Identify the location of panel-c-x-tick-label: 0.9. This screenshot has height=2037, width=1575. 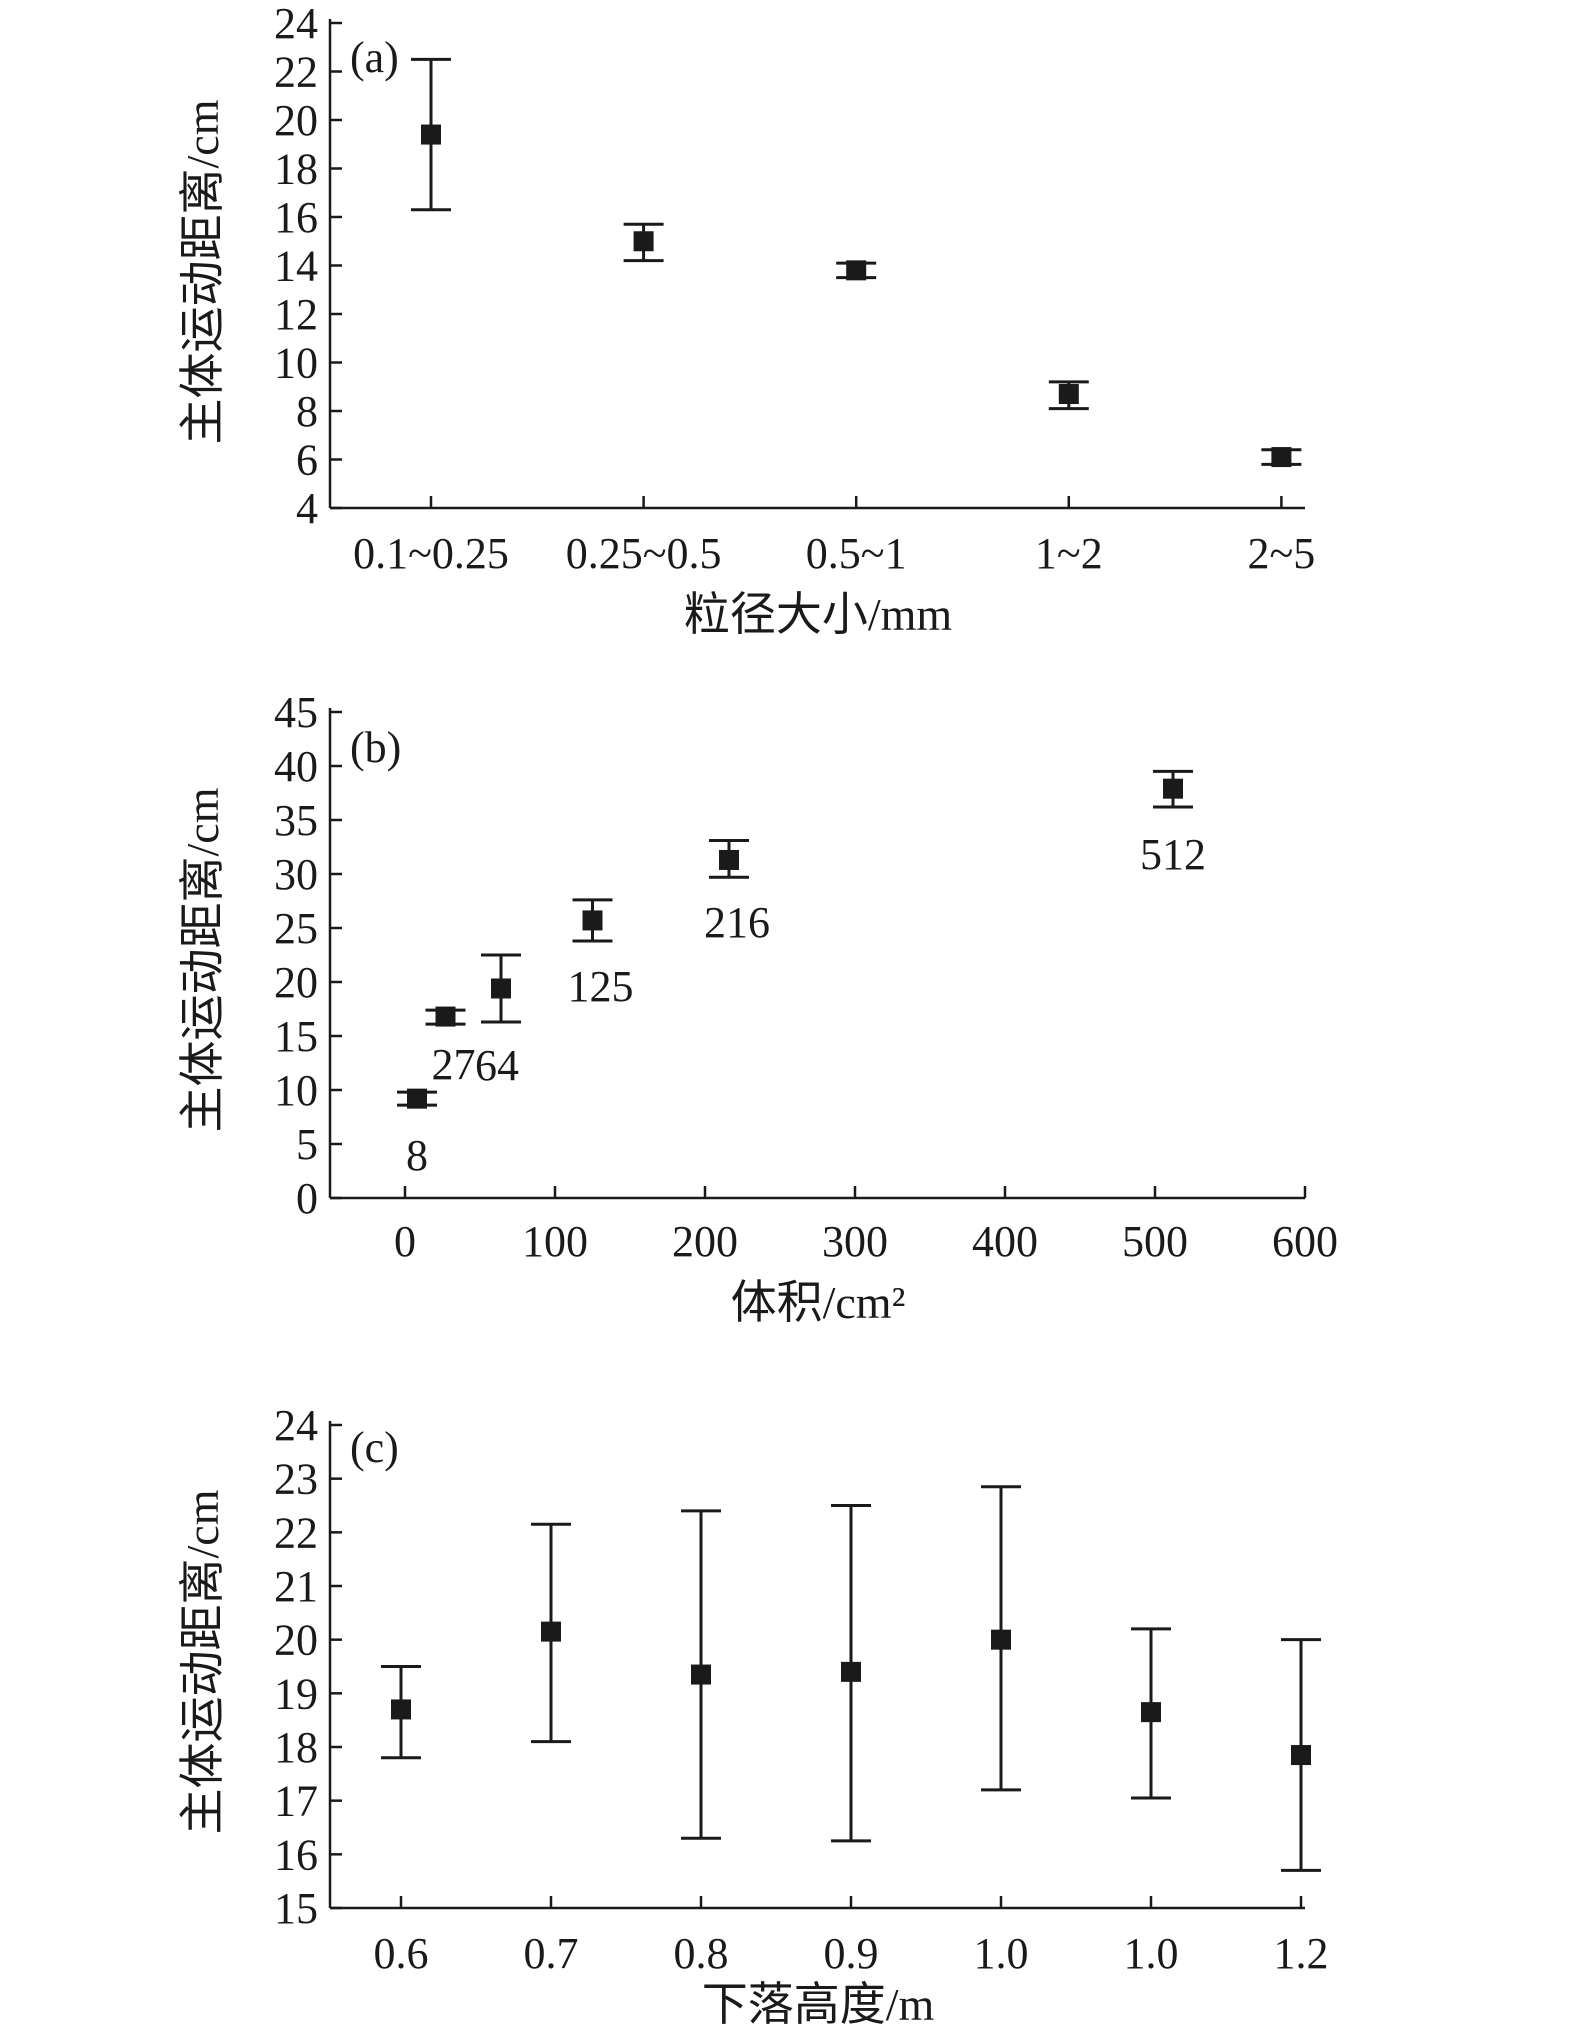
(851, 1953).